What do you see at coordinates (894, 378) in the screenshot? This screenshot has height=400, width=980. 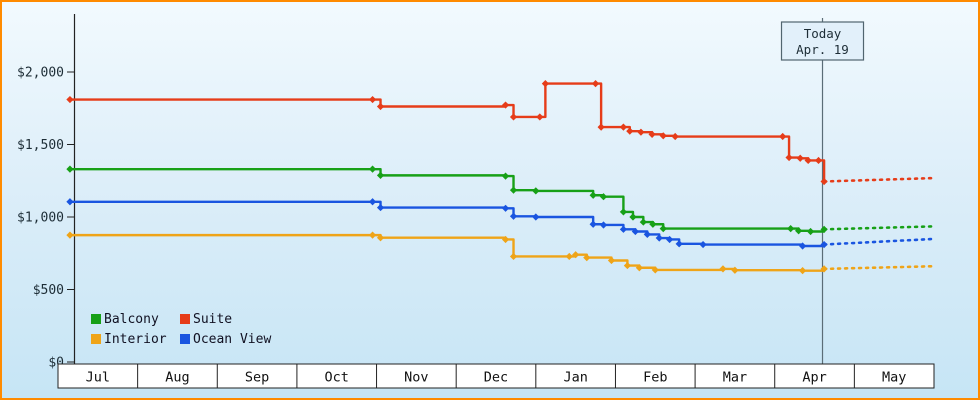 I see `month-label: May` at bounding box center [894, 378].